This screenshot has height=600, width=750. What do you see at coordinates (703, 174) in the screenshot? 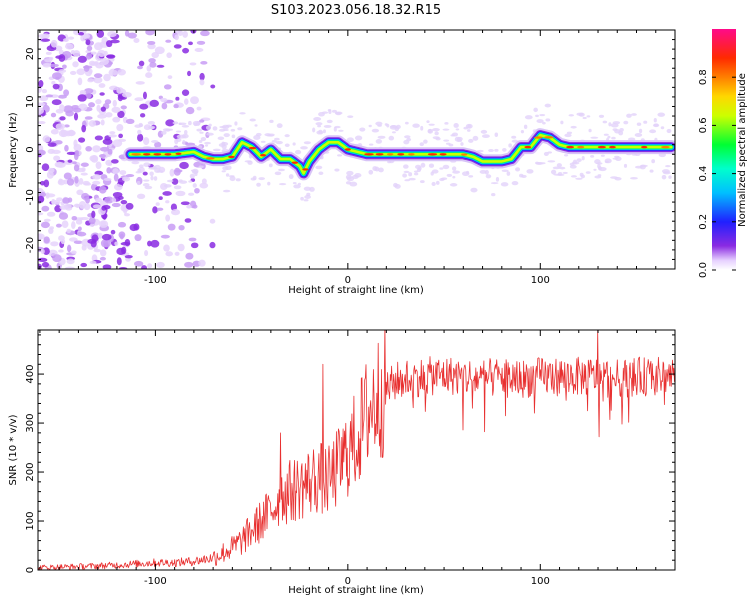
I see `colorbar-tick-label: 0.4` at bounding box center [703, 174].